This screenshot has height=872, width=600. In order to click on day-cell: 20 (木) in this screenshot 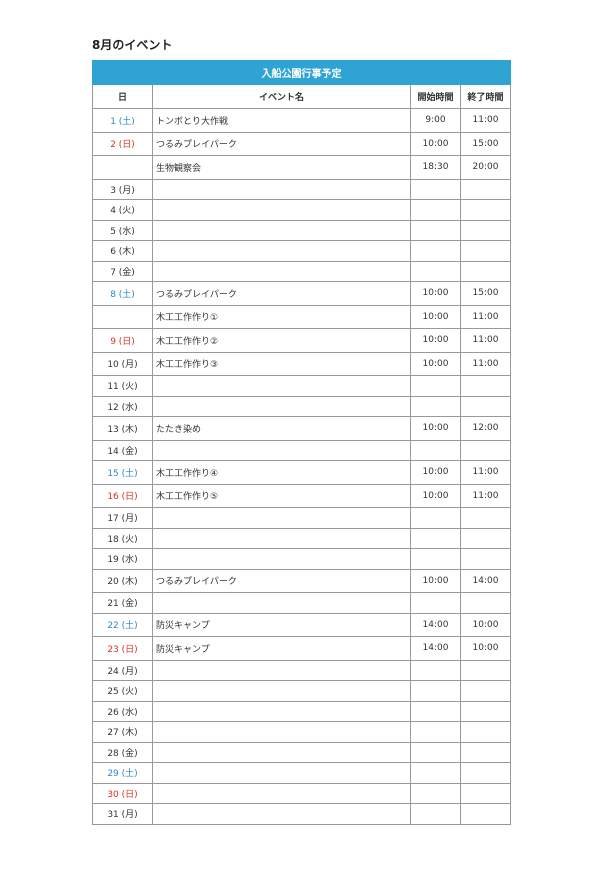, I will do `click(122, 580)`.